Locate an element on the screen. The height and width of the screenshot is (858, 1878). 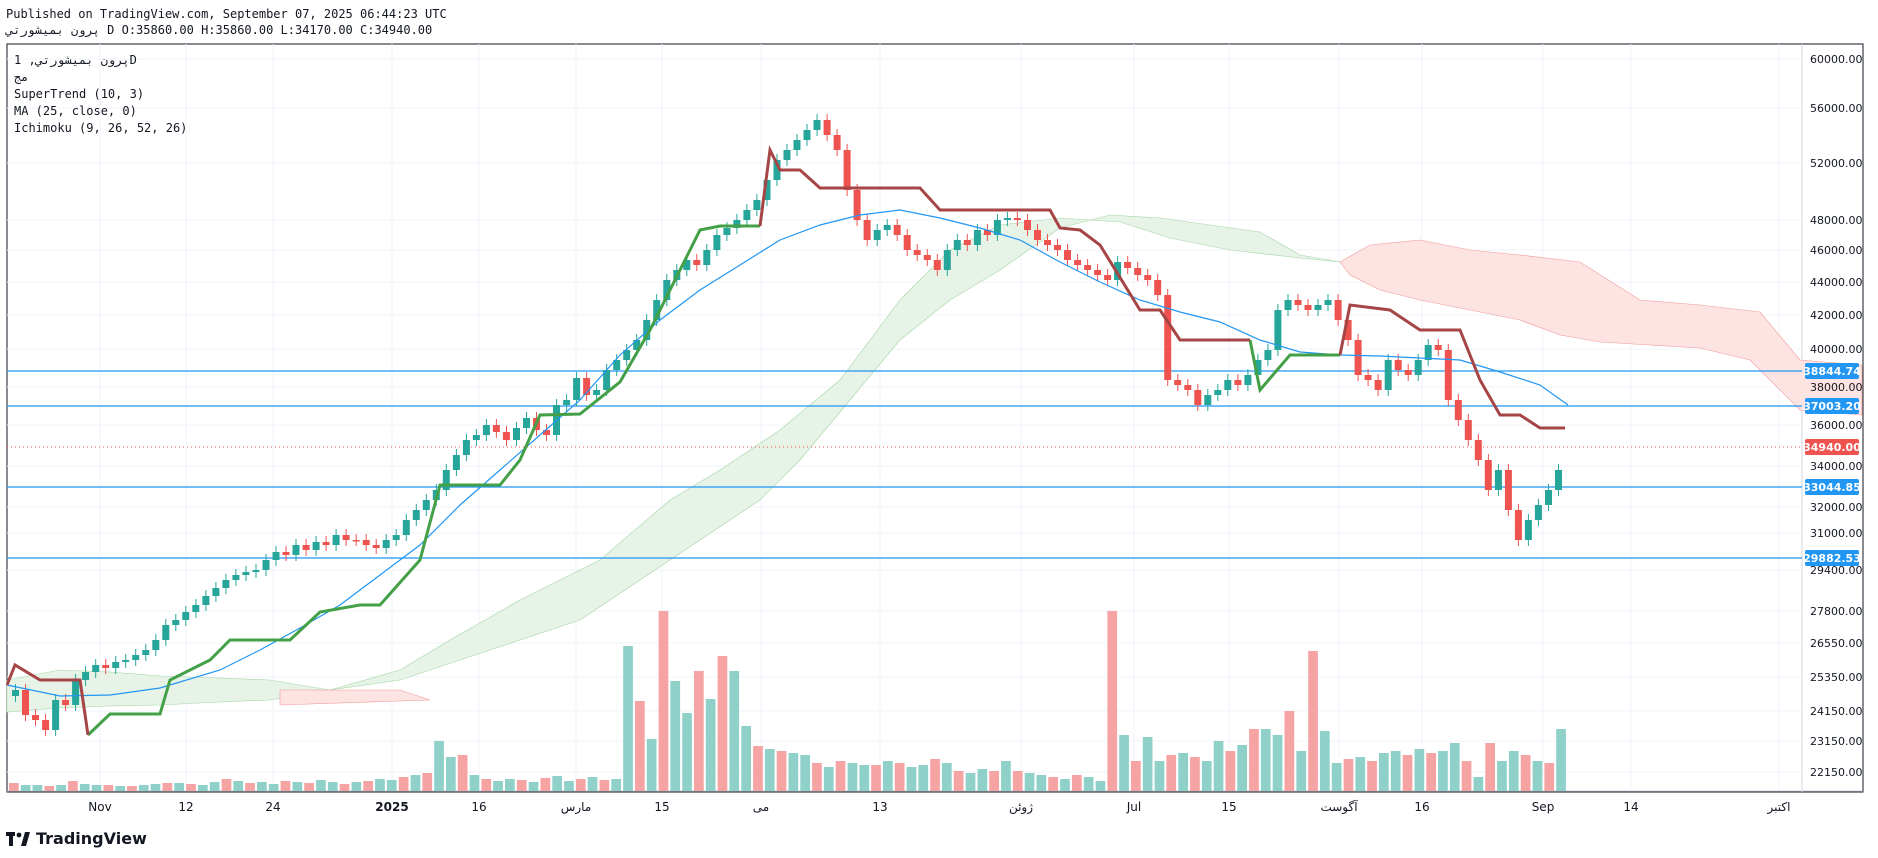
time-tick-label: 12 is located at coordinates (185, 807).